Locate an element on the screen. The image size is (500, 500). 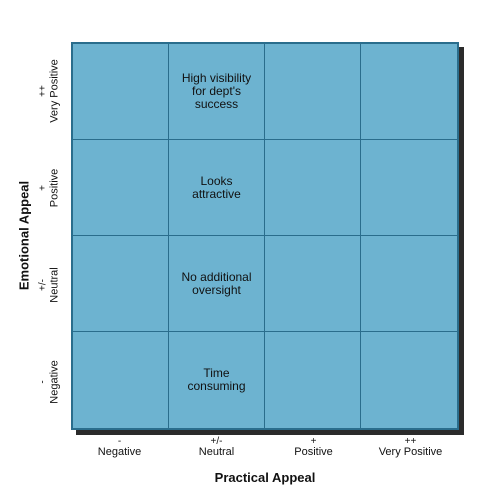
y-axis-tick-label: Positive is located at coordinates (54, 187).